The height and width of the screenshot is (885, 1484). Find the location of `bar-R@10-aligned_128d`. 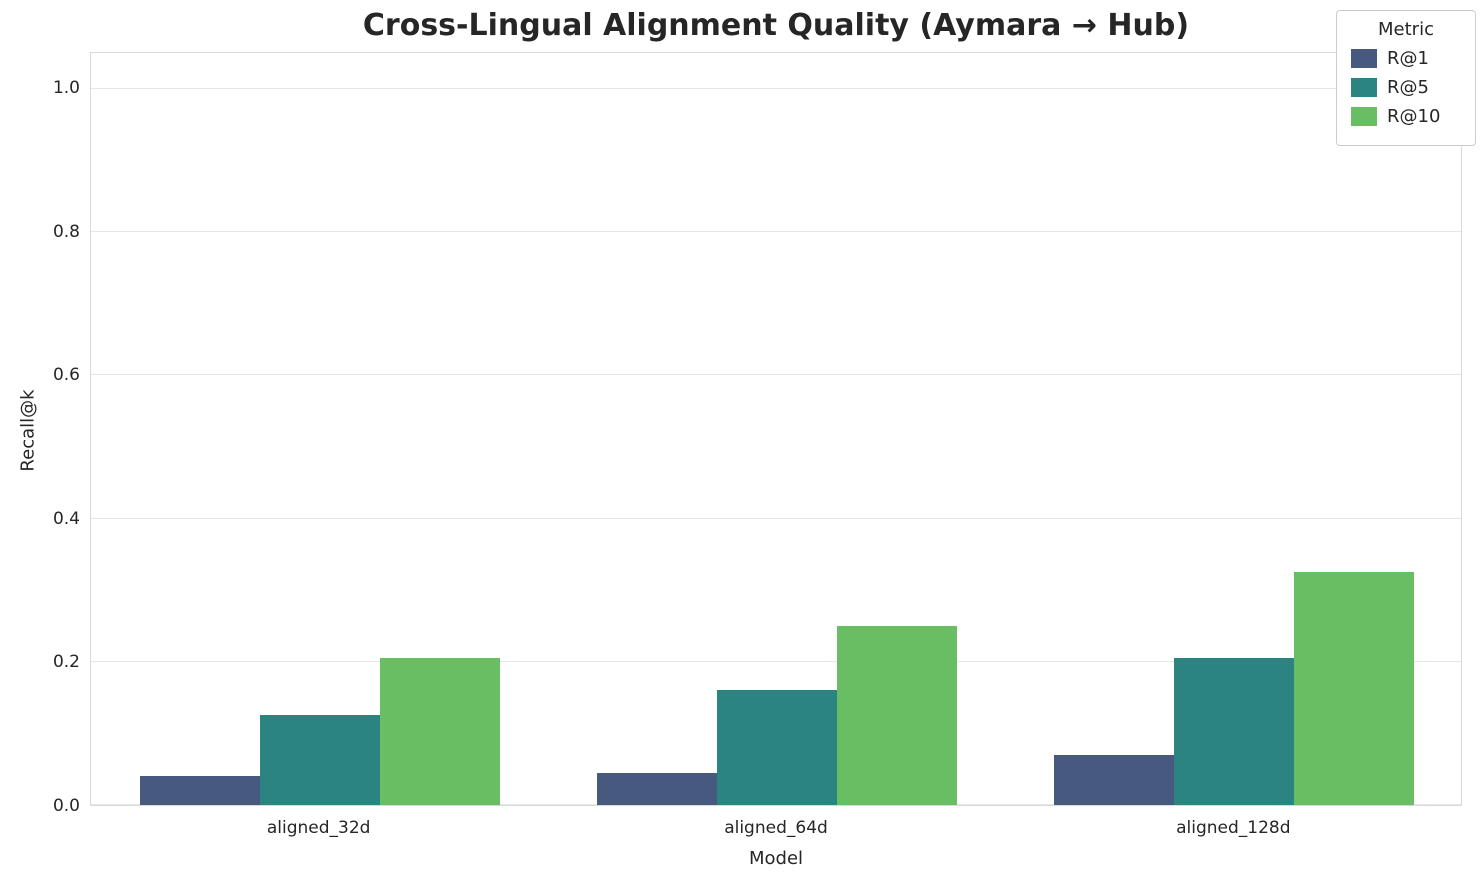

bar-R@10-aligned_128d is located at coordinates (1354, 688).